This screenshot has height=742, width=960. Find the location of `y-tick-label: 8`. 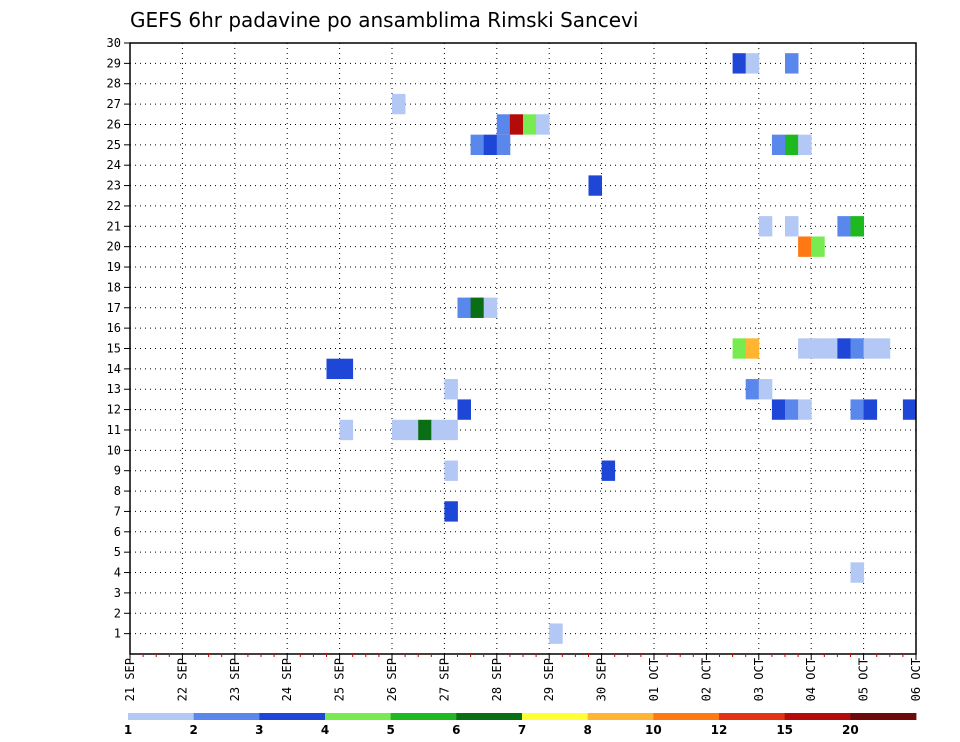

y-tick-label: 8 is located at coordinates (117, 491).